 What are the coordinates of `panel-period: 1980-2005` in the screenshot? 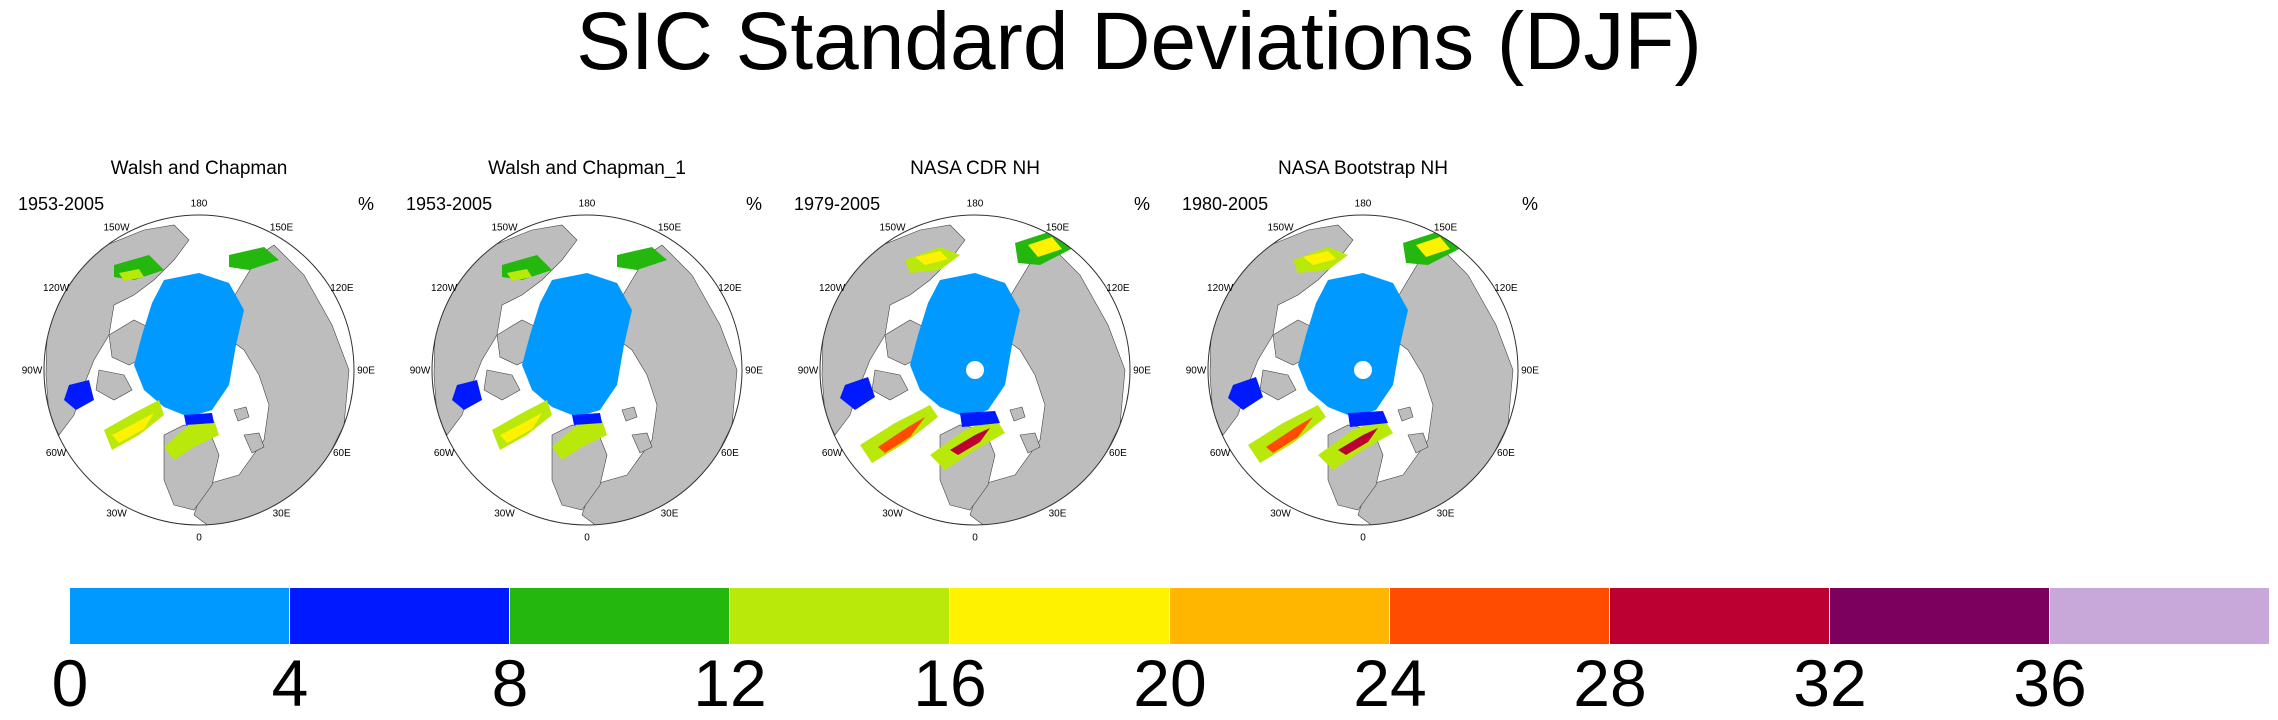 It's located at (1225, 204).